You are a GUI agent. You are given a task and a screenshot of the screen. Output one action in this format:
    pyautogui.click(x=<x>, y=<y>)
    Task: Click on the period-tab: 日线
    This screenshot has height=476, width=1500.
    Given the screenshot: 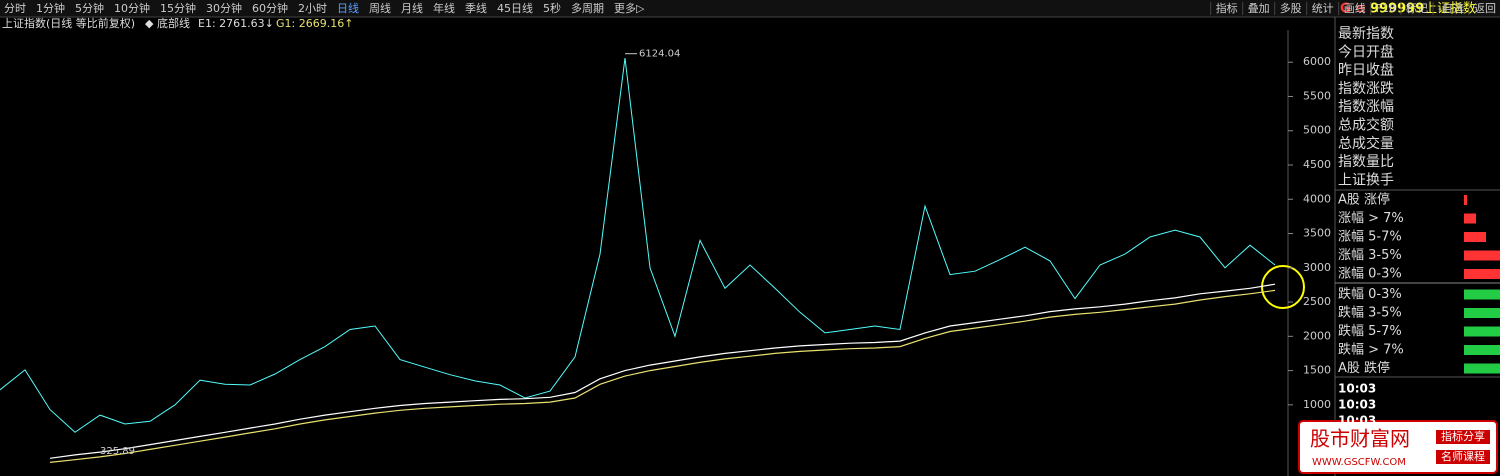 What is the action you would take?
    pyautogui.click(x=348, y=8)
    